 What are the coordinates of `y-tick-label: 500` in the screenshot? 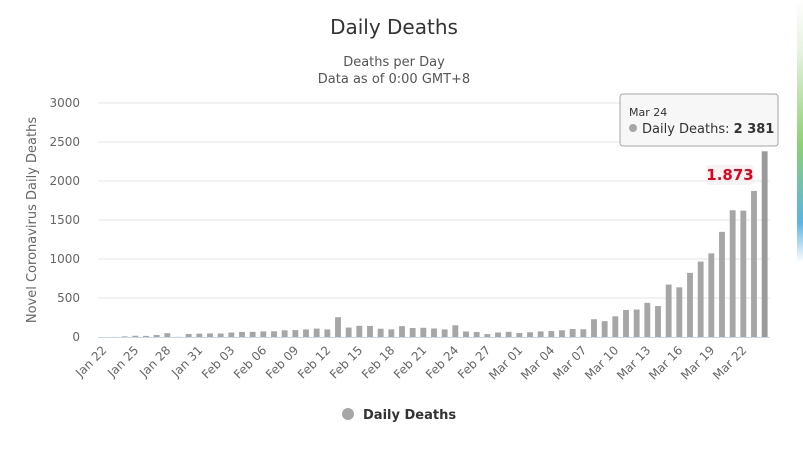 It's located at (68, 298).